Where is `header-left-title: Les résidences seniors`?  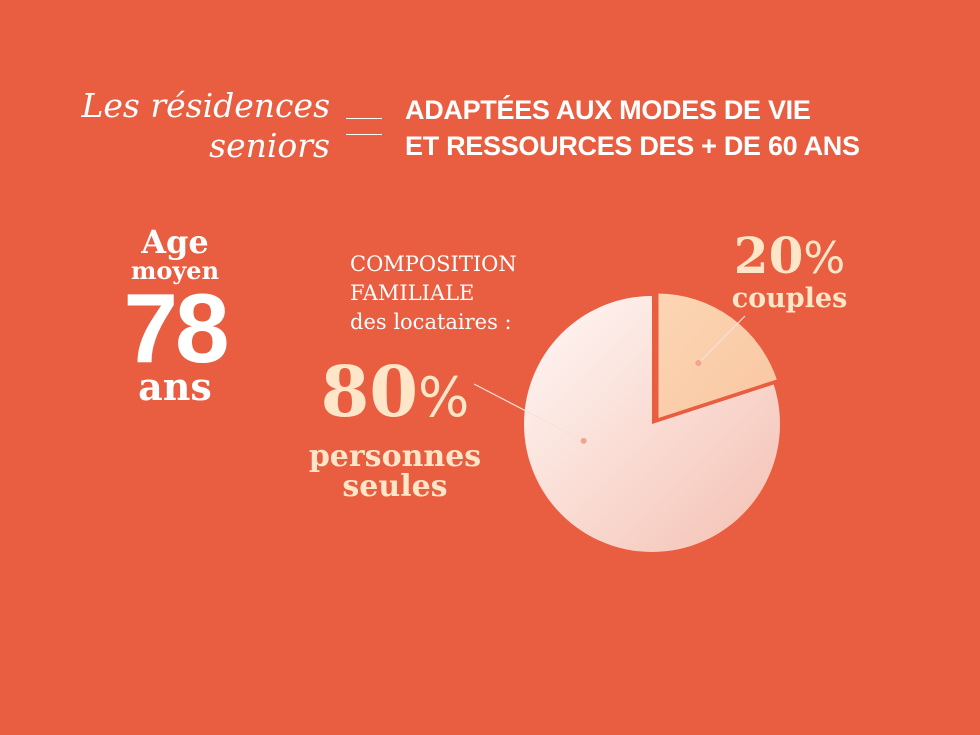
header-left-title: Les résidences seniors is located at coordinates (195, 126).